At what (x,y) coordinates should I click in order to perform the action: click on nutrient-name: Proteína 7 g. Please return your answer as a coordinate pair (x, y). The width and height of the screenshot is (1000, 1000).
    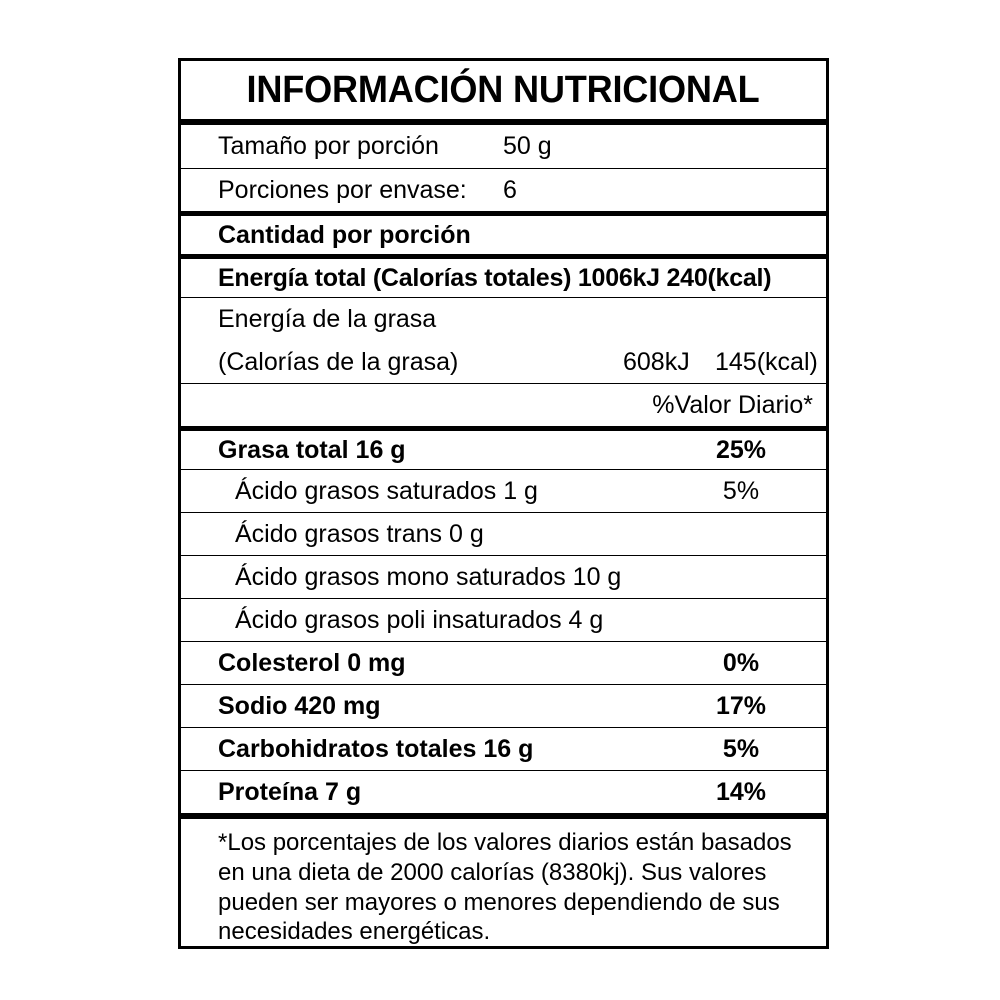
    Looking at the image, I should click on (290, 791).